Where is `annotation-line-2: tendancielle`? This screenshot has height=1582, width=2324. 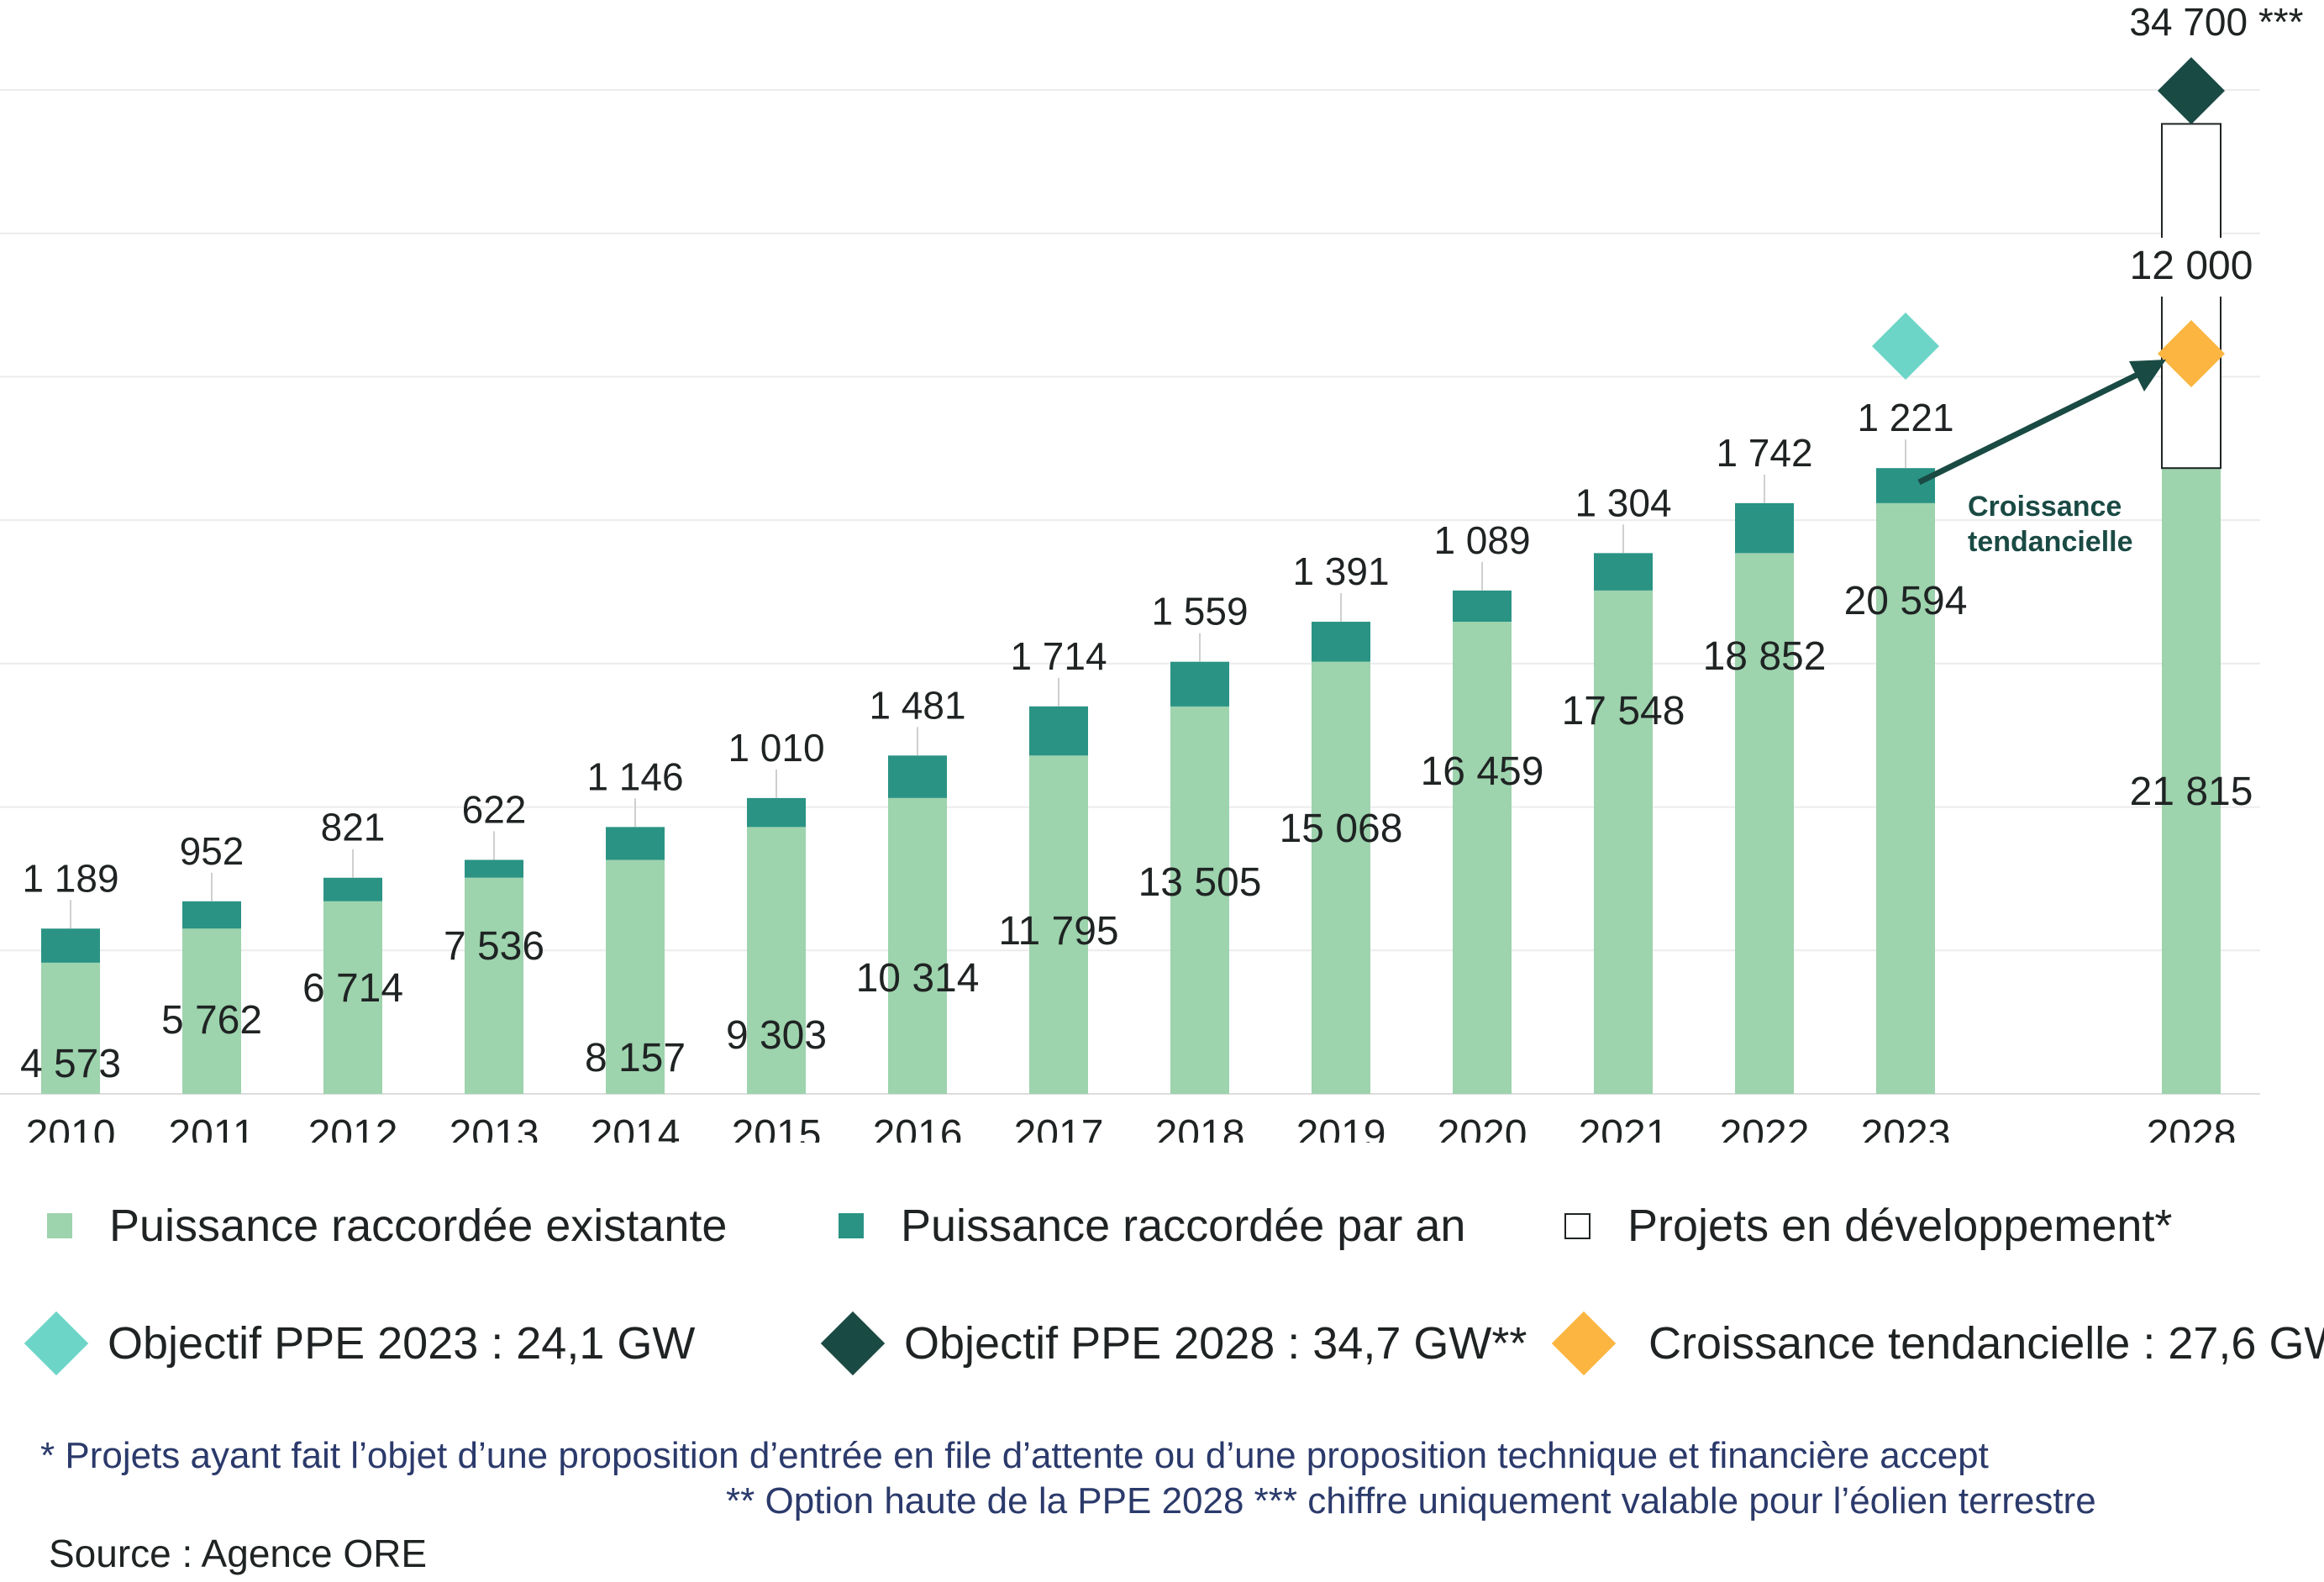 annotation-line-2: tendancielle is located at coordinates (2050, 542).